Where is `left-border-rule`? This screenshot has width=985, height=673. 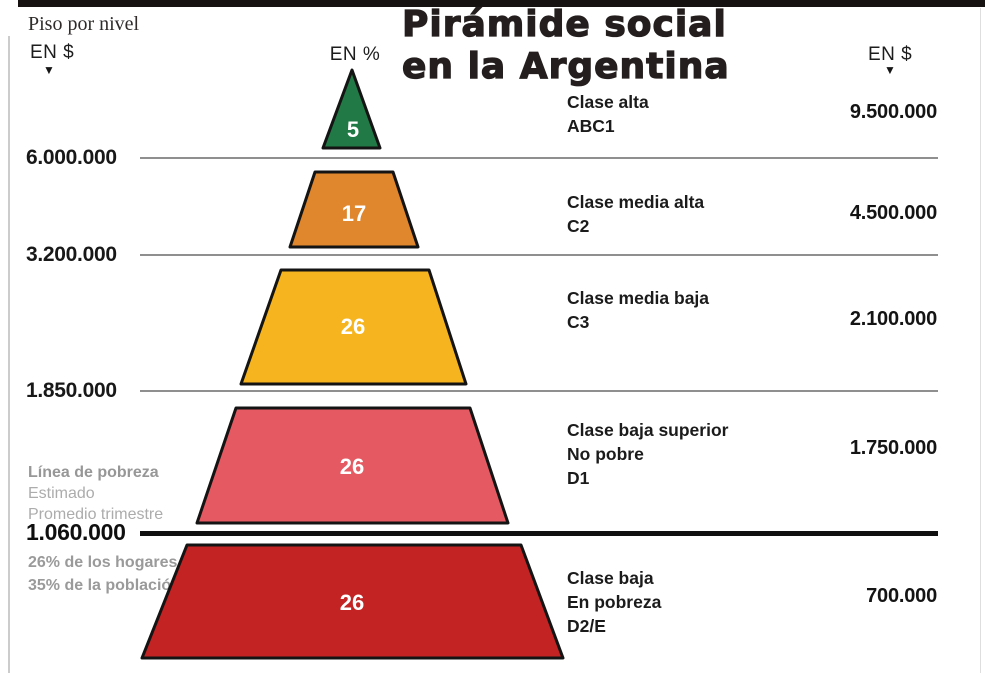
left-border-rule is located at coordinates (9, 354).